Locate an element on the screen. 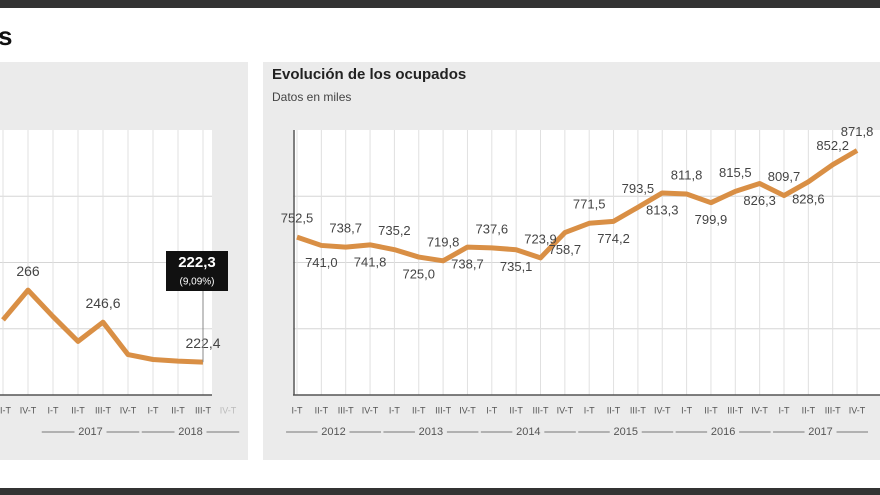 Image resolution: width=880 pixels, height=495 pixels. year-label: 2013 is located at coordinates (431, 432).